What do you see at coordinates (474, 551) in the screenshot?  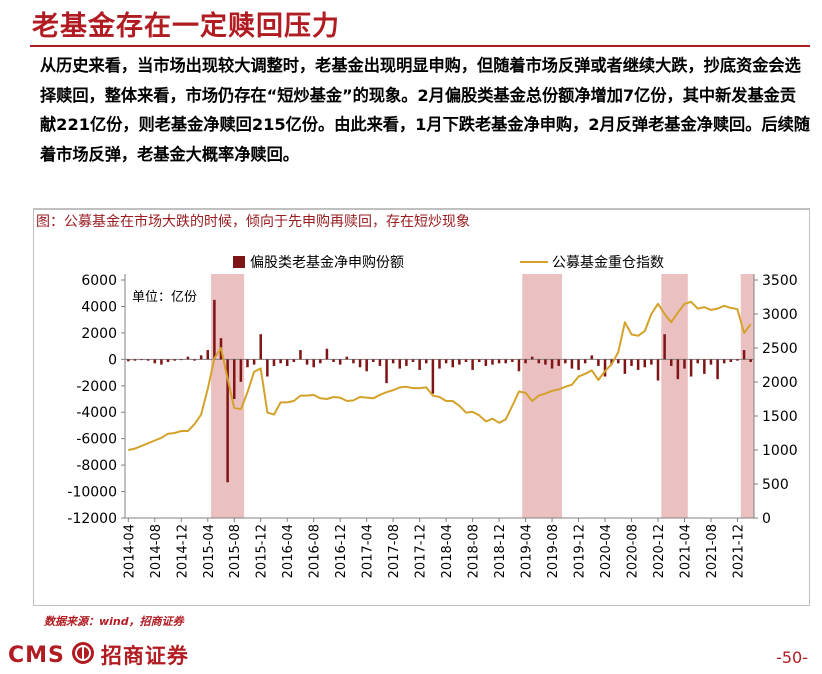 I see `x-tick-label: 2018-08` at bounding box center [474, 551].